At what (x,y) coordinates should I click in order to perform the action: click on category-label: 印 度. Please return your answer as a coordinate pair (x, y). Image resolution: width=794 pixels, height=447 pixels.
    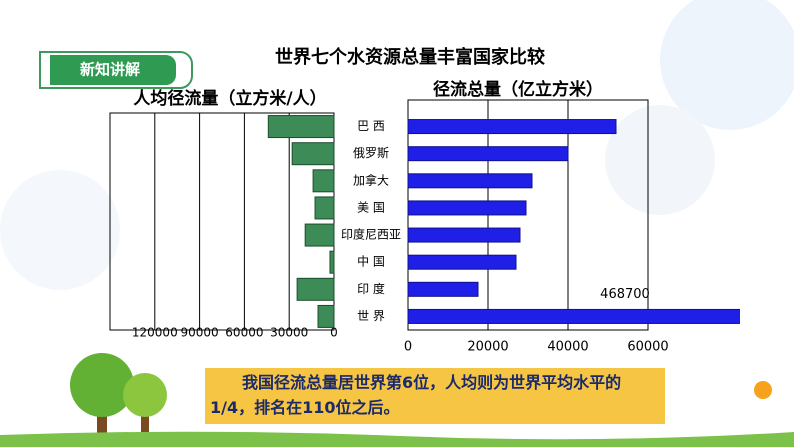
    Looking at the image, I should click on (371, 288).